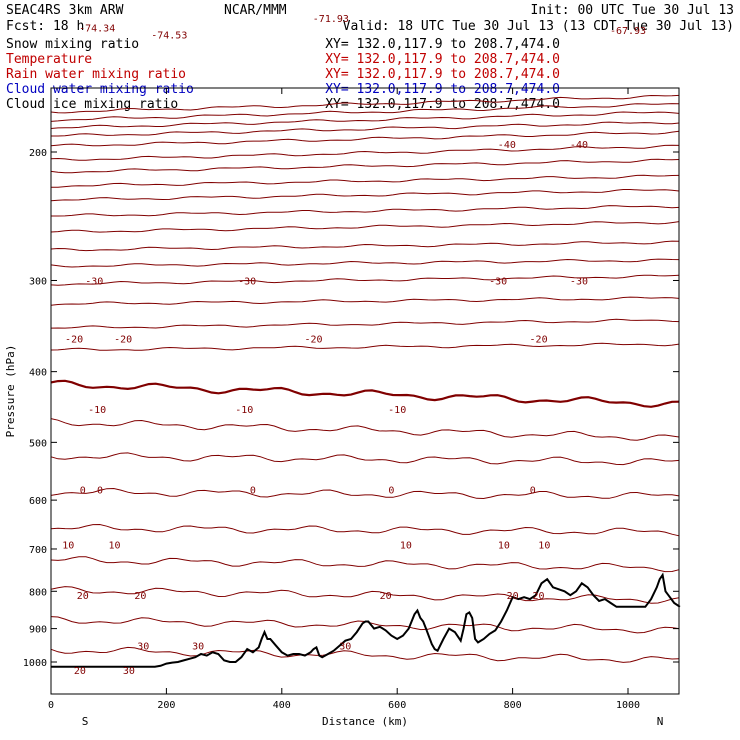 This screenshot has height=740, width=740. Describe the element at coordinates (10, 391) in the screenshot. I see `y-axis-label: Pressure (hPa)` at that location.